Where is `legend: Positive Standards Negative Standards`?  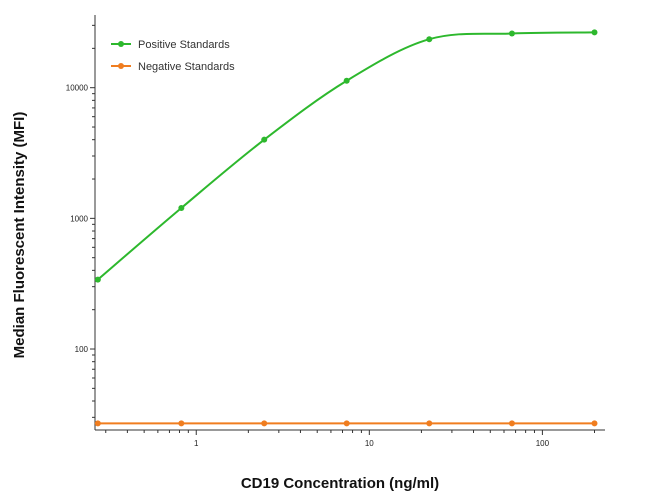
legend: Positive Standards Negative Standards is located at coordinates (173, 56).